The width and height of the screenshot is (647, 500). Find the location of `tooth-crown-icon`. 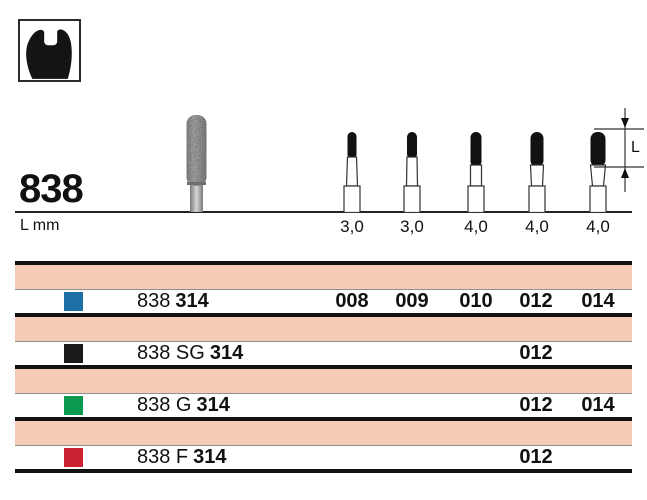

tooth-crown-icon is located at coordinates (49, 54).